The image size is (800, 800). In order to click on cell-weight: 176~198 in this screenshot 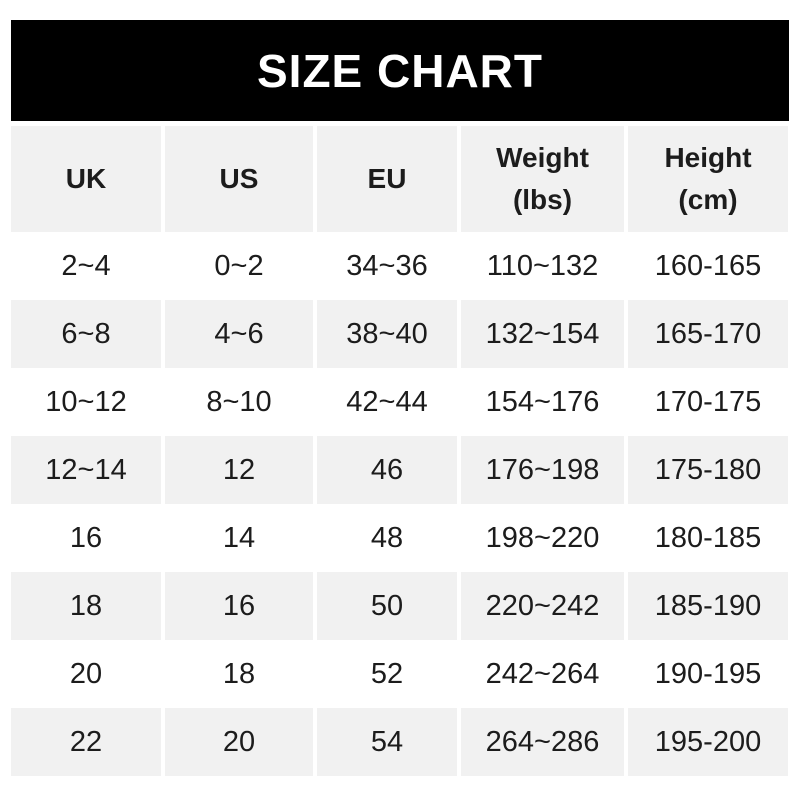, I will do `click(542, 470)`.